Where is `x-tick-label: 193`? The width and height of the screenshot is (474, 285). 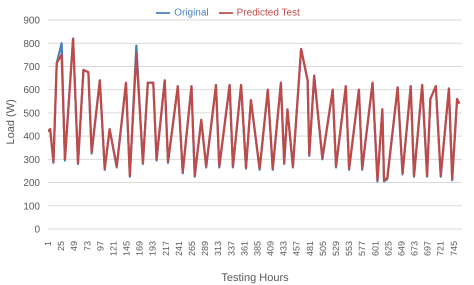 x-tick-label: 193 is located at coordinates (153, 248).